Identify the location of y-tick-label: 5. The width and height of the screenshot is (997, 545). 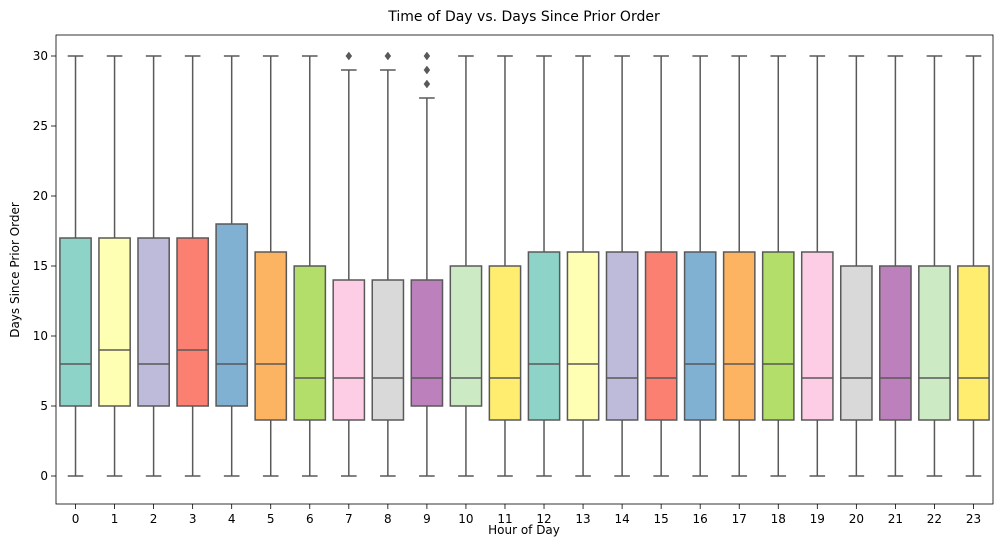
(44, 406).